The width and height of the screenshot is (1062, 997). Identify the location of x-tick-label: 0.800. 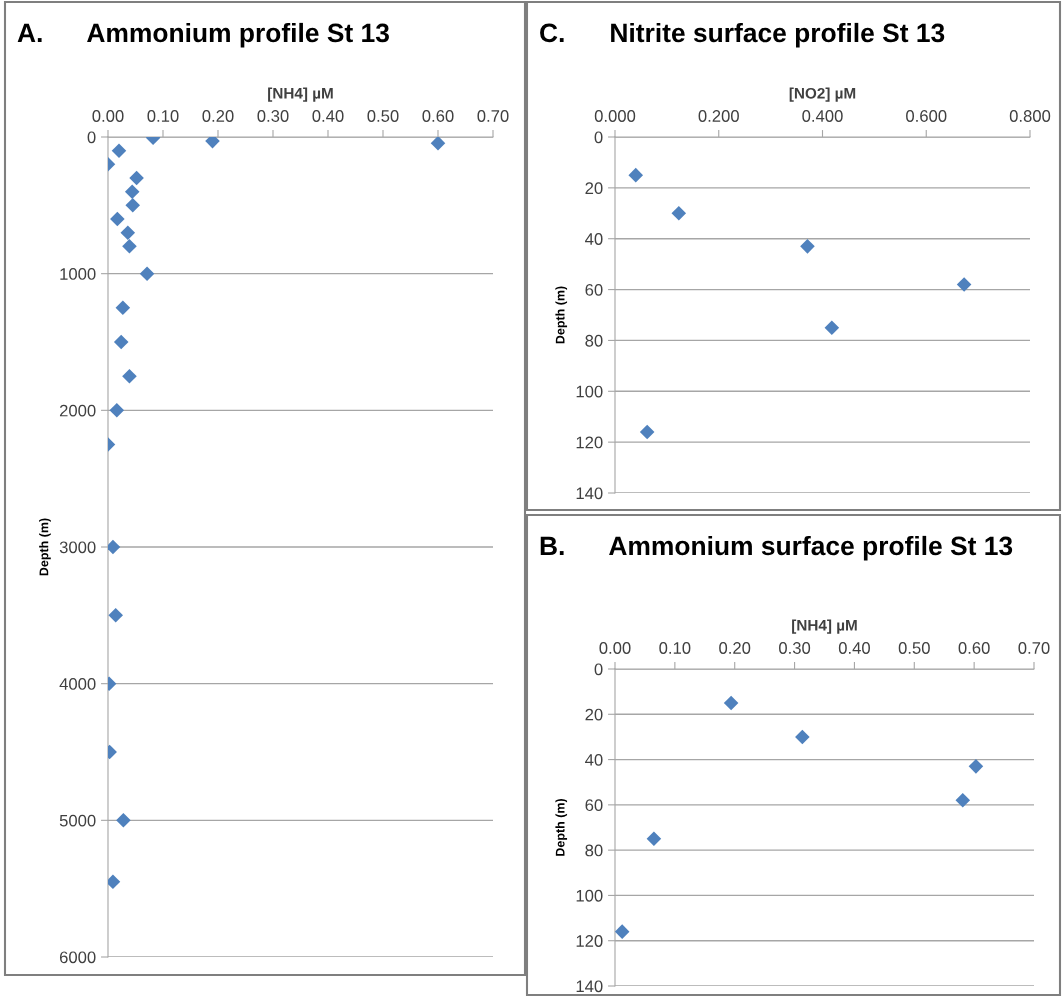
(1030, 116).